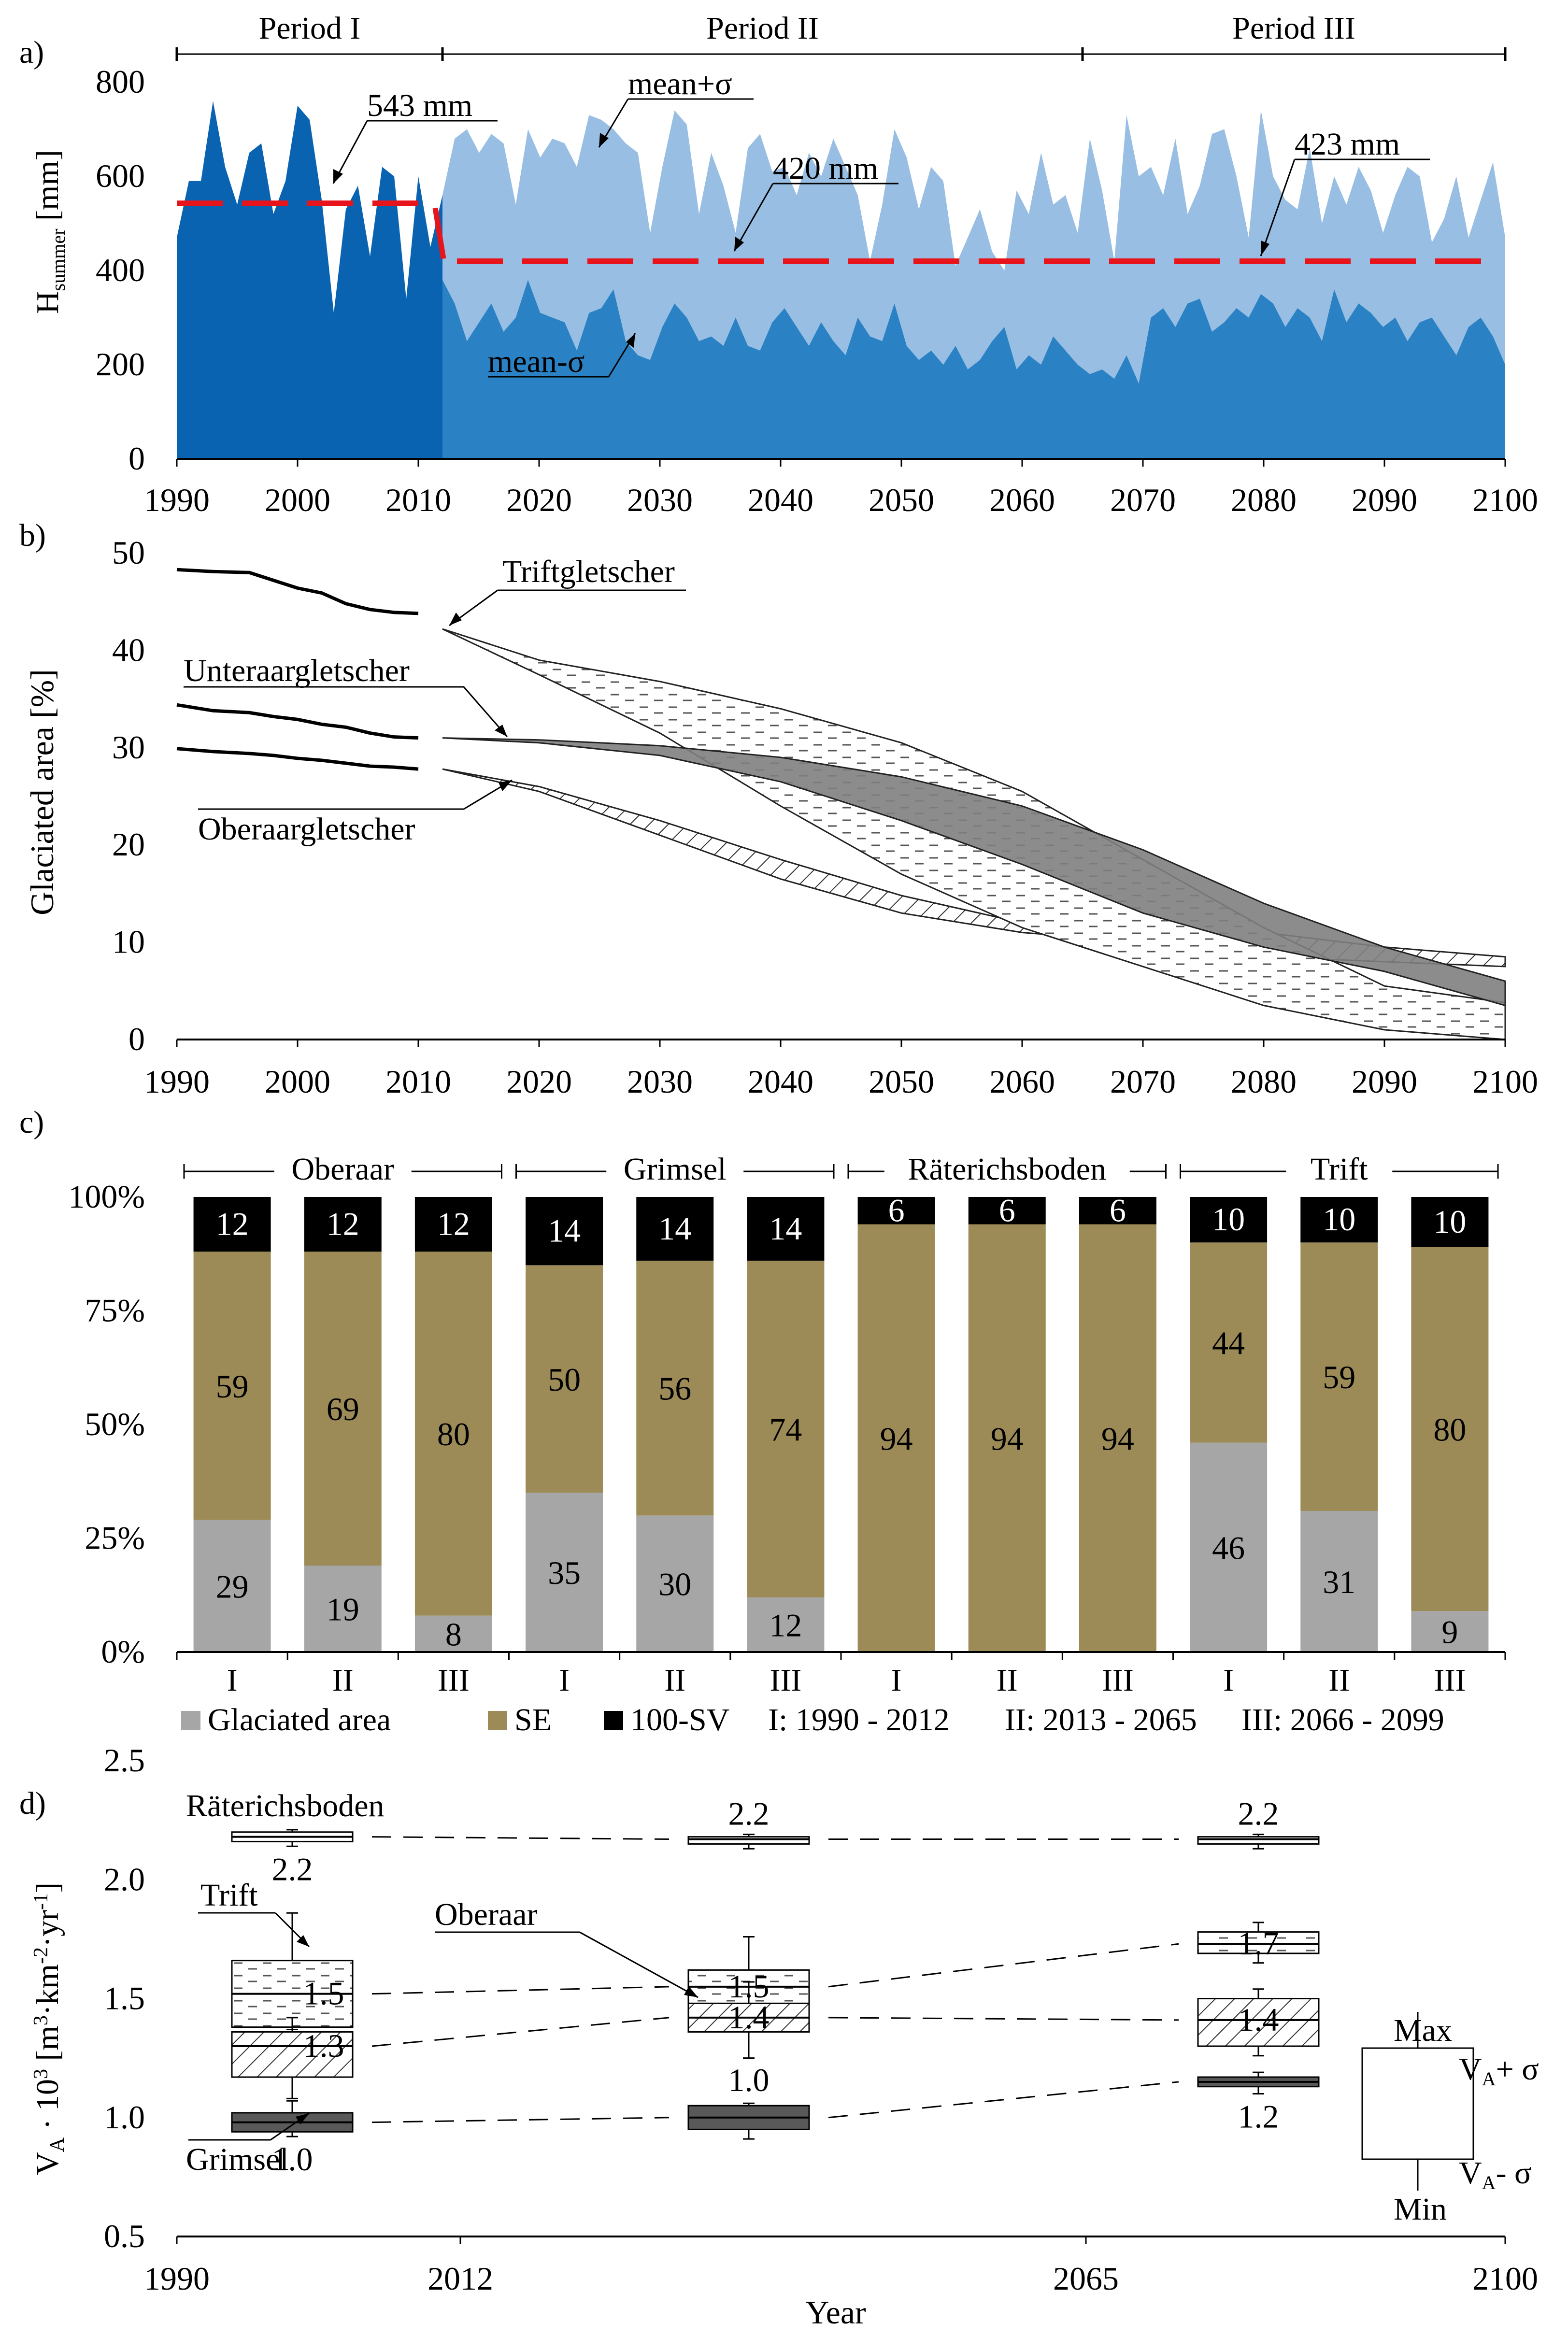 The height and width of the screenshot is (2336, 1568). What do you see at coordinates (285, 1805) in the screenshot?
I see `label-raterichsboden: Räterichsboden` at bounding box center [285, 1805].